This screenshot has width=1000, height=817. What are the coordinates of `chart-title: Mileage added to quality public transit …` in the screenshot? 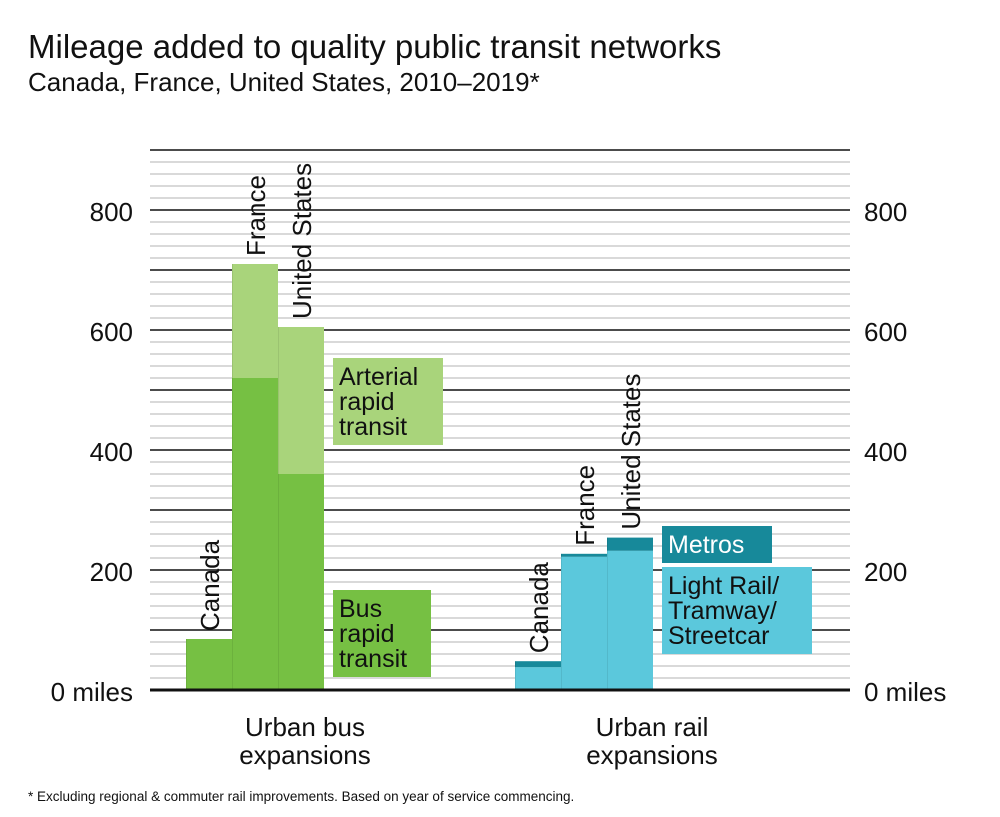 It's located at (375, 46).